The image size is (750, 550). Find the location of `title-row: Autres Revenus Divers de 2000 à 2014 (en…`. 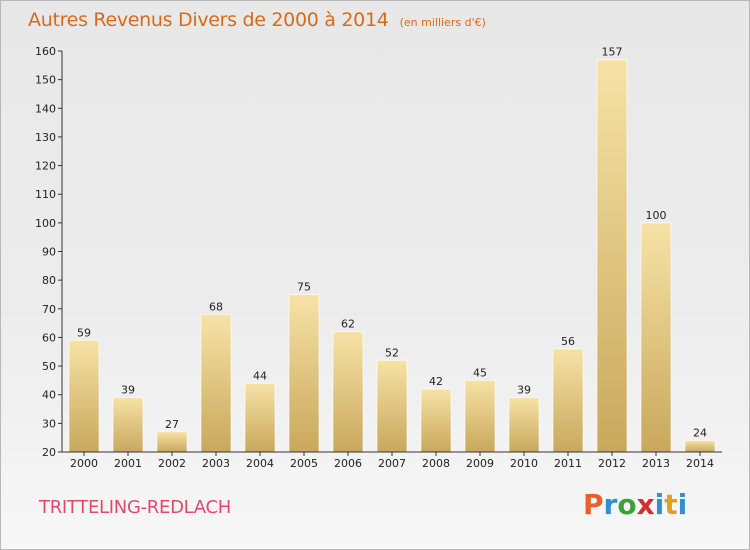

title-row: Autres Revenus Divers de 2000 à 2014 (en… is located at coordinates (257, 20).